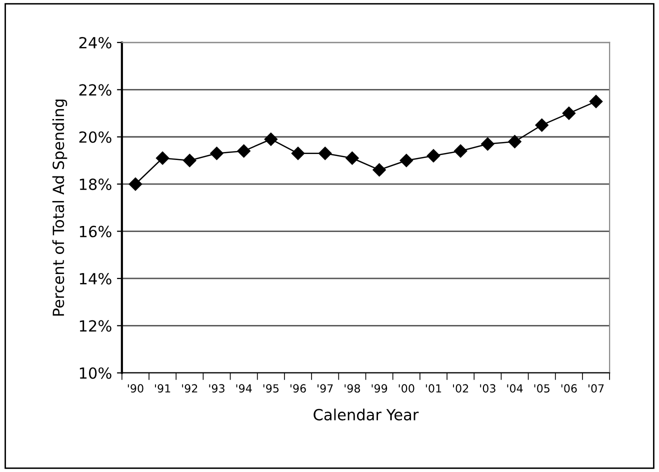 The image size is (659, 472). What do you see at coordinates (434, 388) in the screenshot?
I see `x-tick-label: '01` at bounding box center [434, 388].